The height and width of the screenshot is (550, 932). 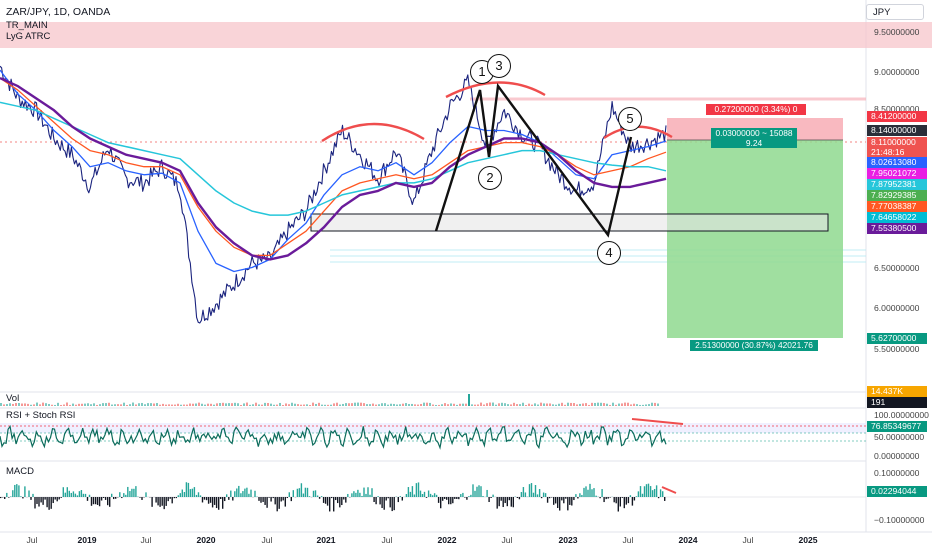 What do you see at coordinates (897, 184) in the screenshot?
I see `price-tag-ma-cyan: 7.87952381` at bounding box center [897, 184].